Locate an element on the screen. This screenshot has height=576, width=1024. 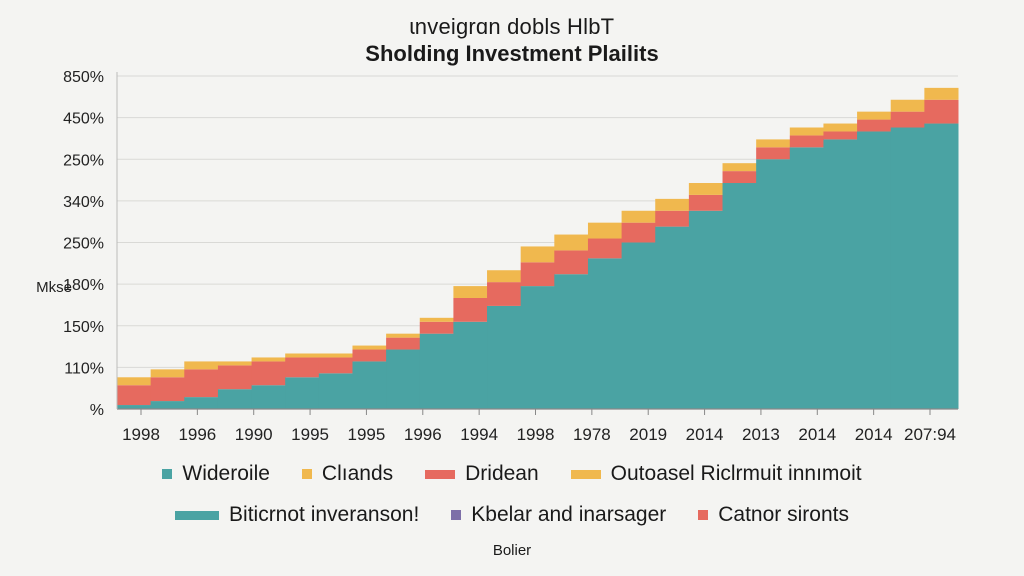
legend-item-catnor: Catnor sironts is located at coordinates (773, 515).